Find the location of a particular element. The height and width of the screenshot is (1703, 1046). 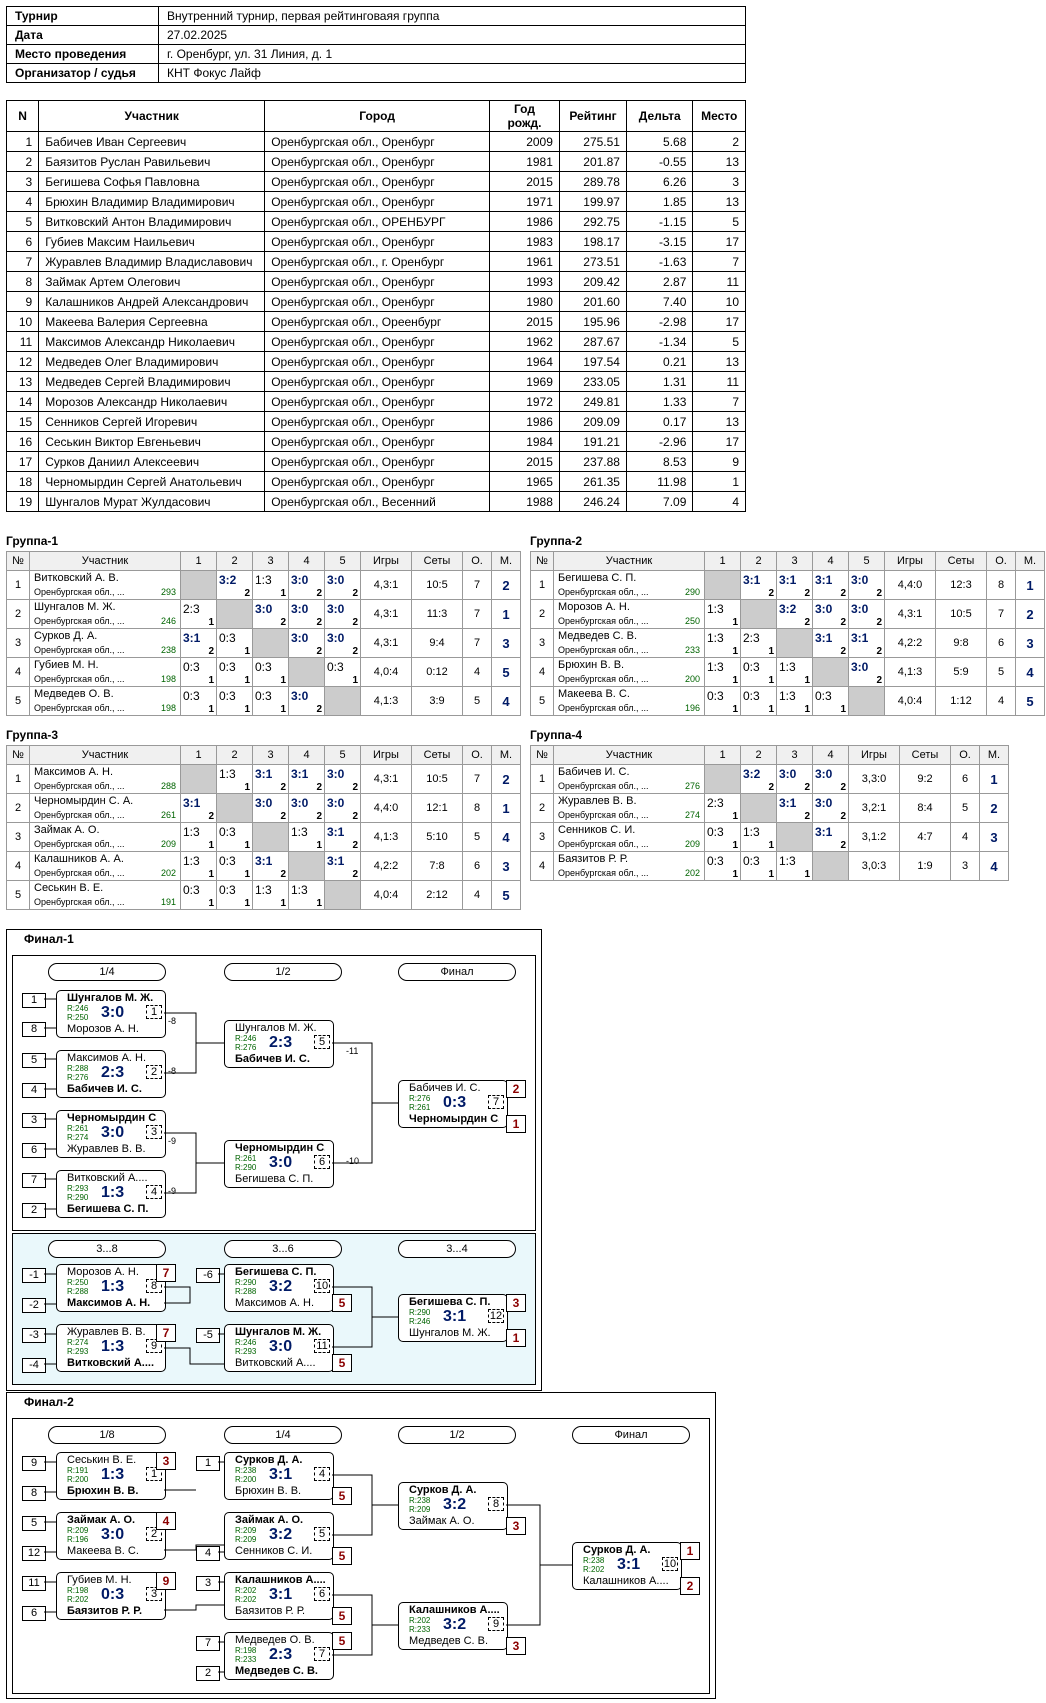

participant-cell: 201.87 is located at coordinates (592, 161).